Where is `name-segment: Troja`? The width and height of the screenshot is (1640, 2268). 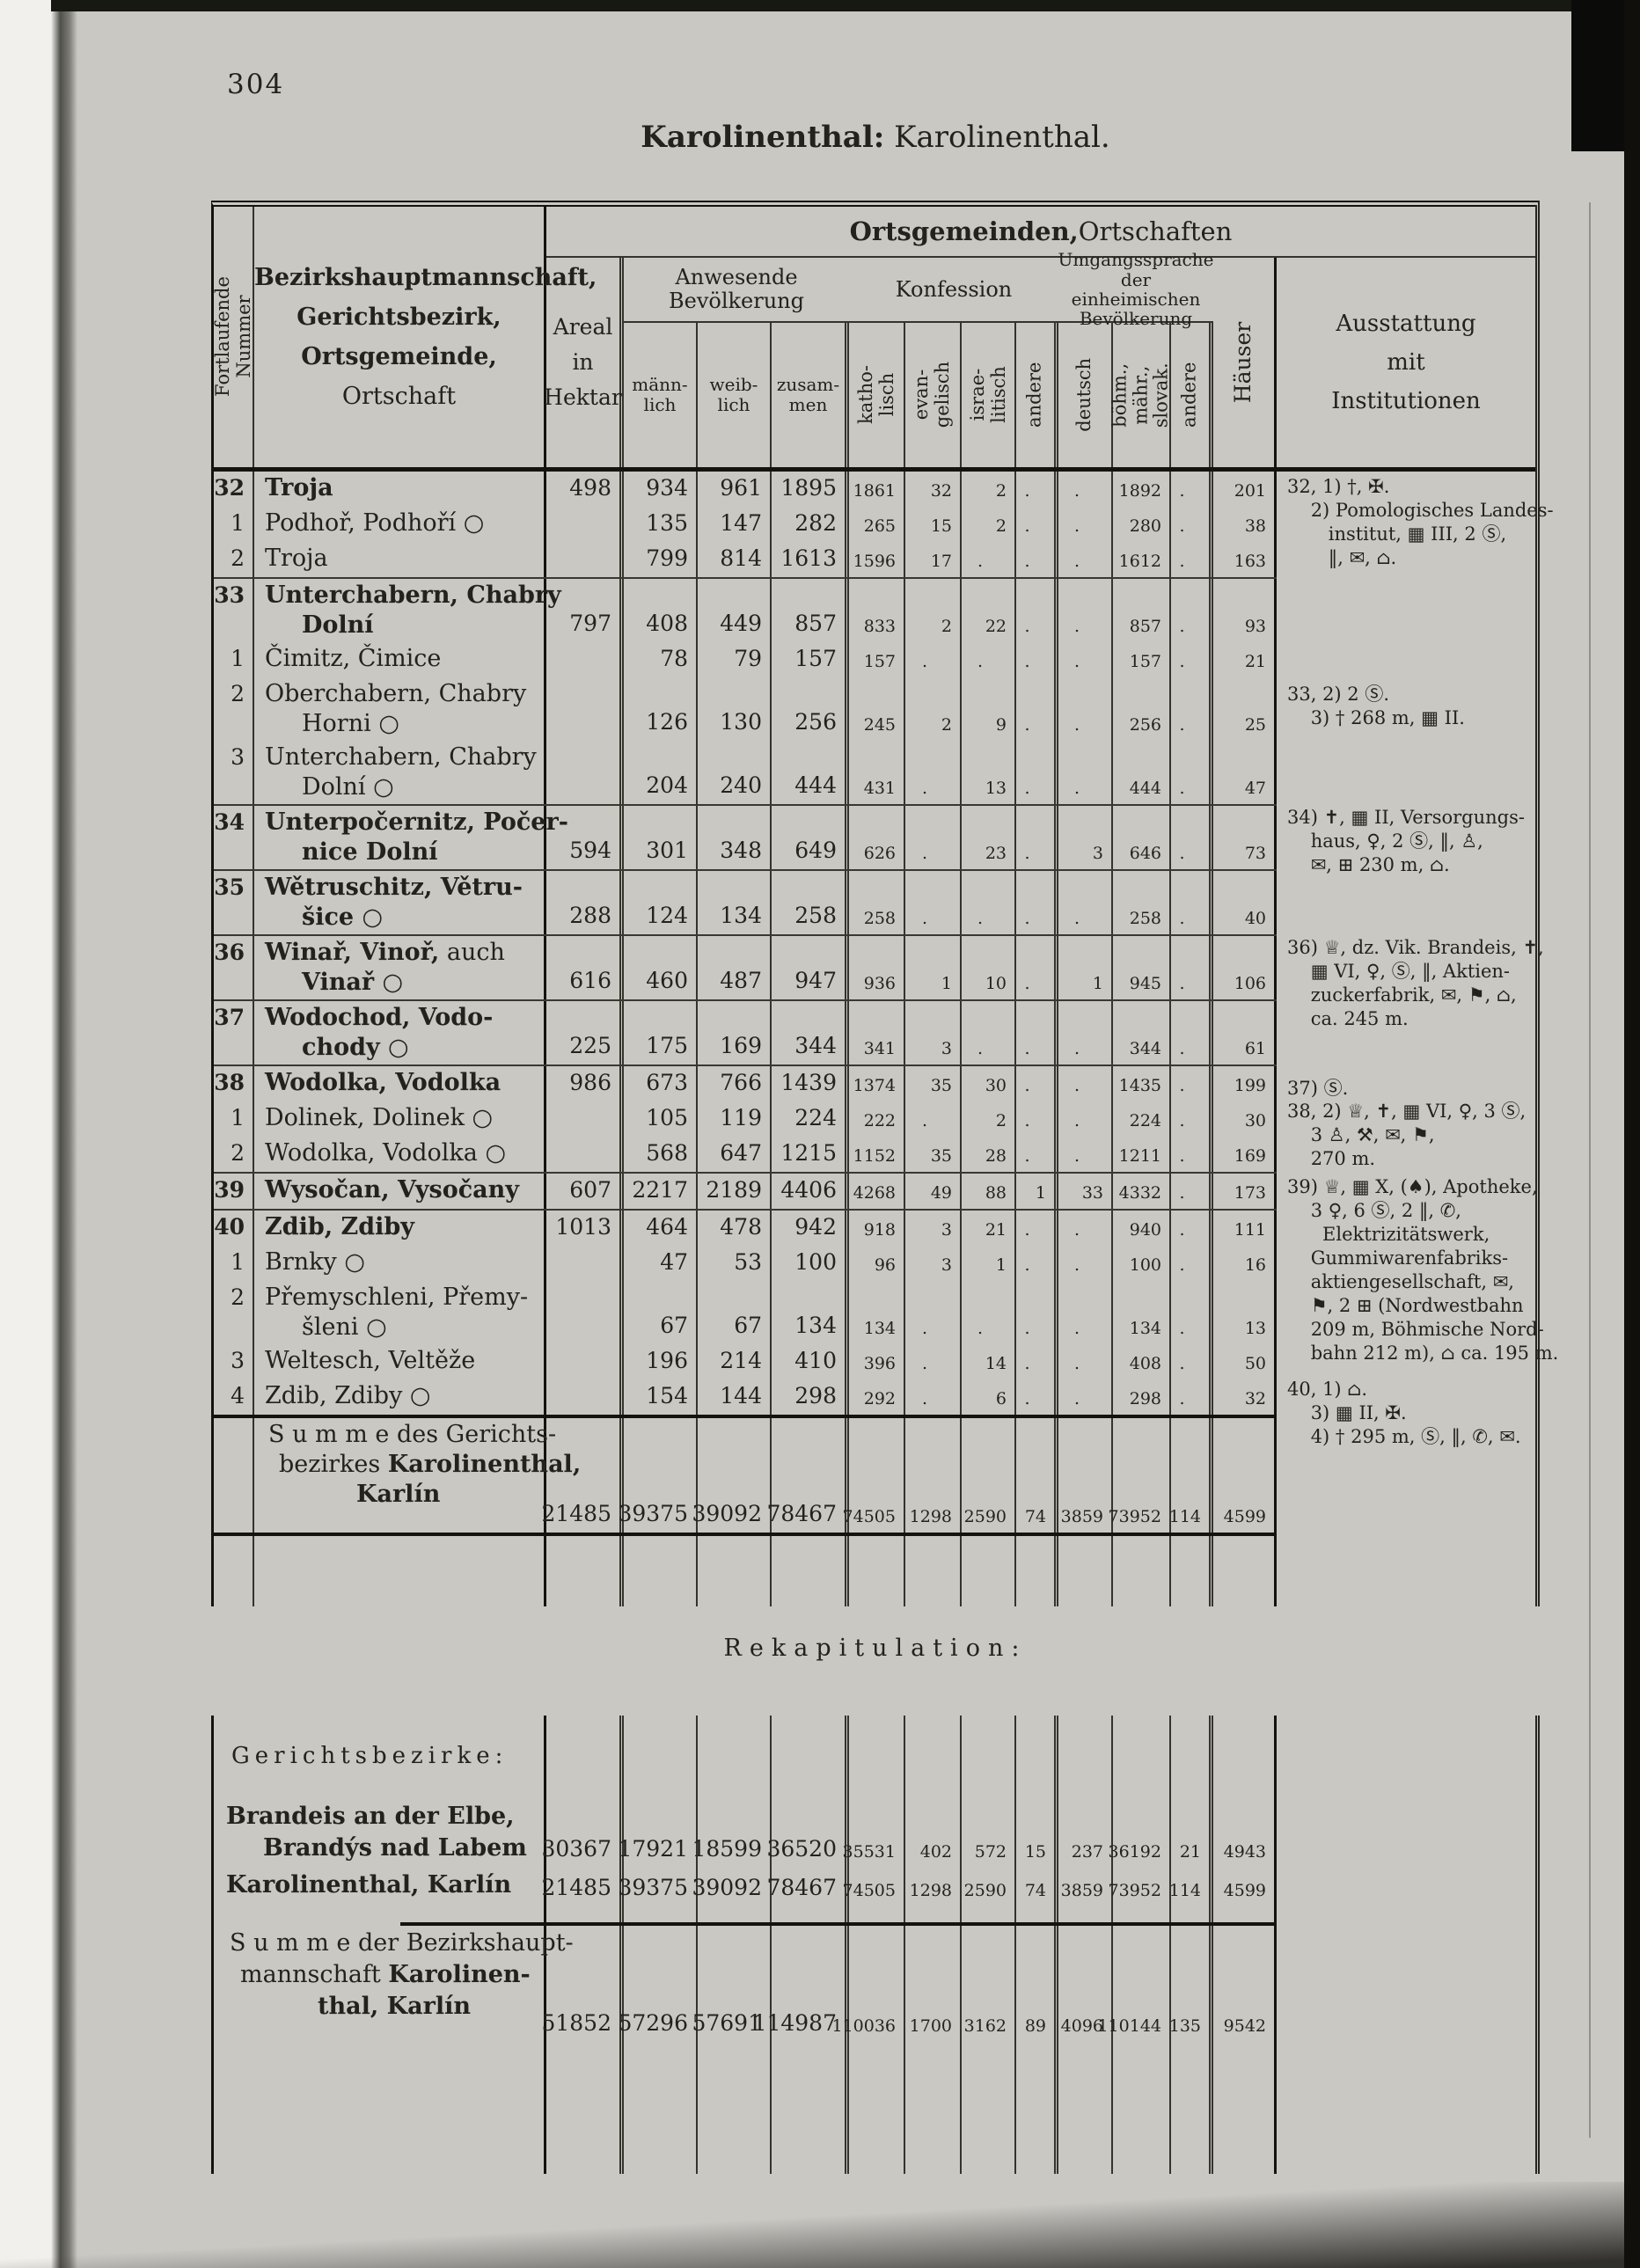
name-segment: Troja is located at coordinates (296, 558).